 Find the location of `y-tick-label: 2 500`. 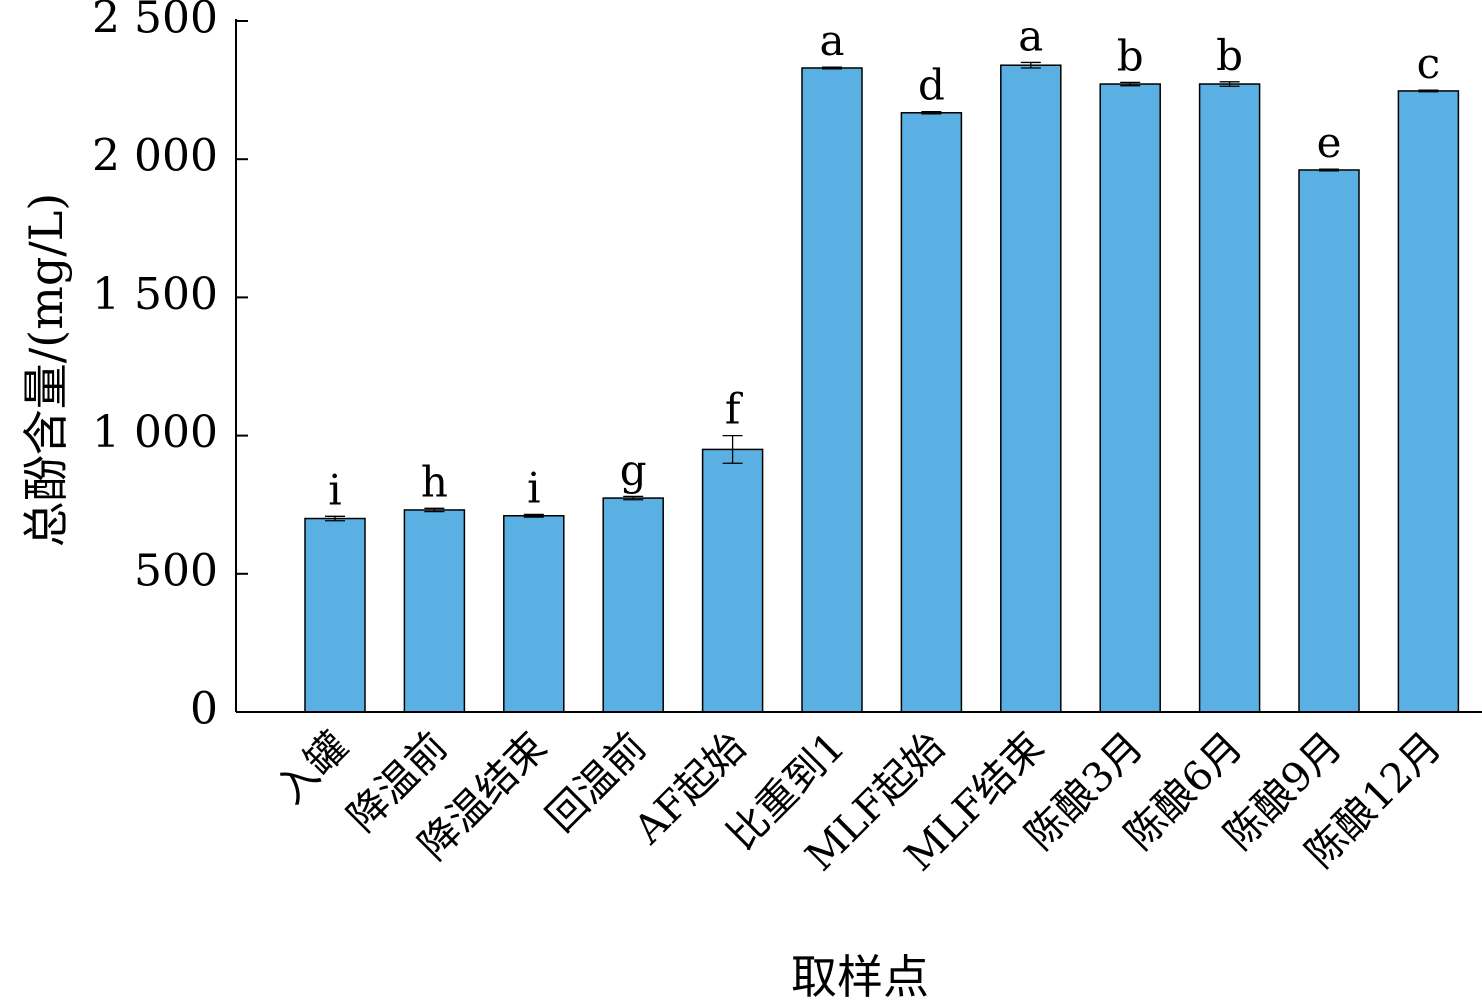

y-tick-label: 2 500 is located at coordinates (155, 22).